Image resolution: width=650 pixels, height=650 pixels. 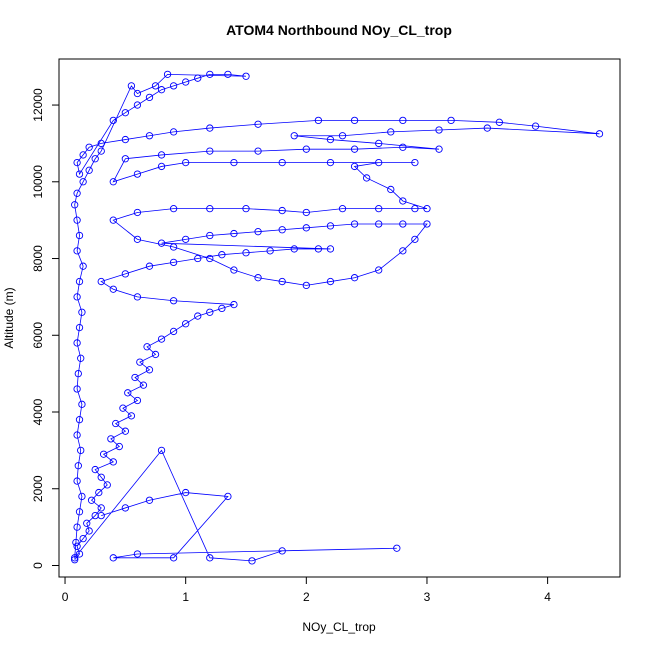 I want to click on y-axis-label: Altitude (m), so click(x=9, y=317).